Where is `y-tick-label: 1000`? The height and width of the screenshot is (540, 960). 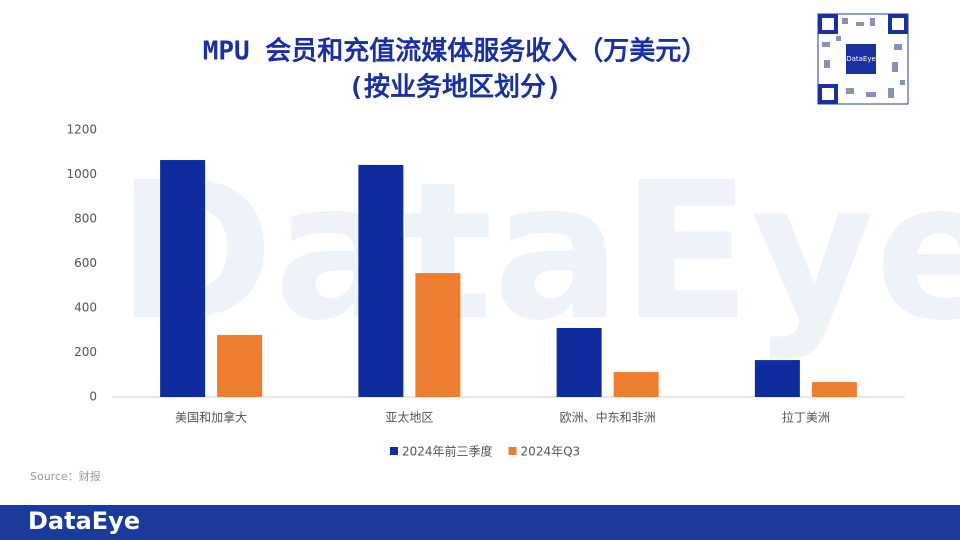 y-tick-label: 1000 is located at coordinates (81, 174).